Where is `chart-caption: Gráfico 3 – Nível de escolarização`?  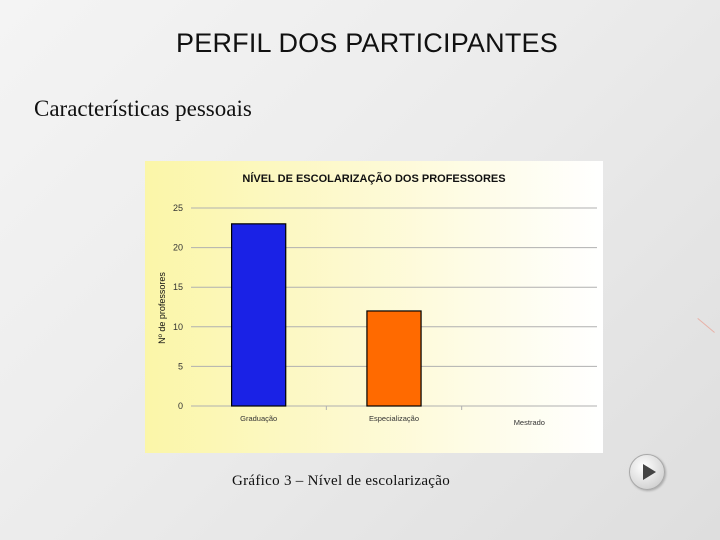
chart-caption: Gráfico 3 – Nível de escolarização is located at coordinates (341, 481).